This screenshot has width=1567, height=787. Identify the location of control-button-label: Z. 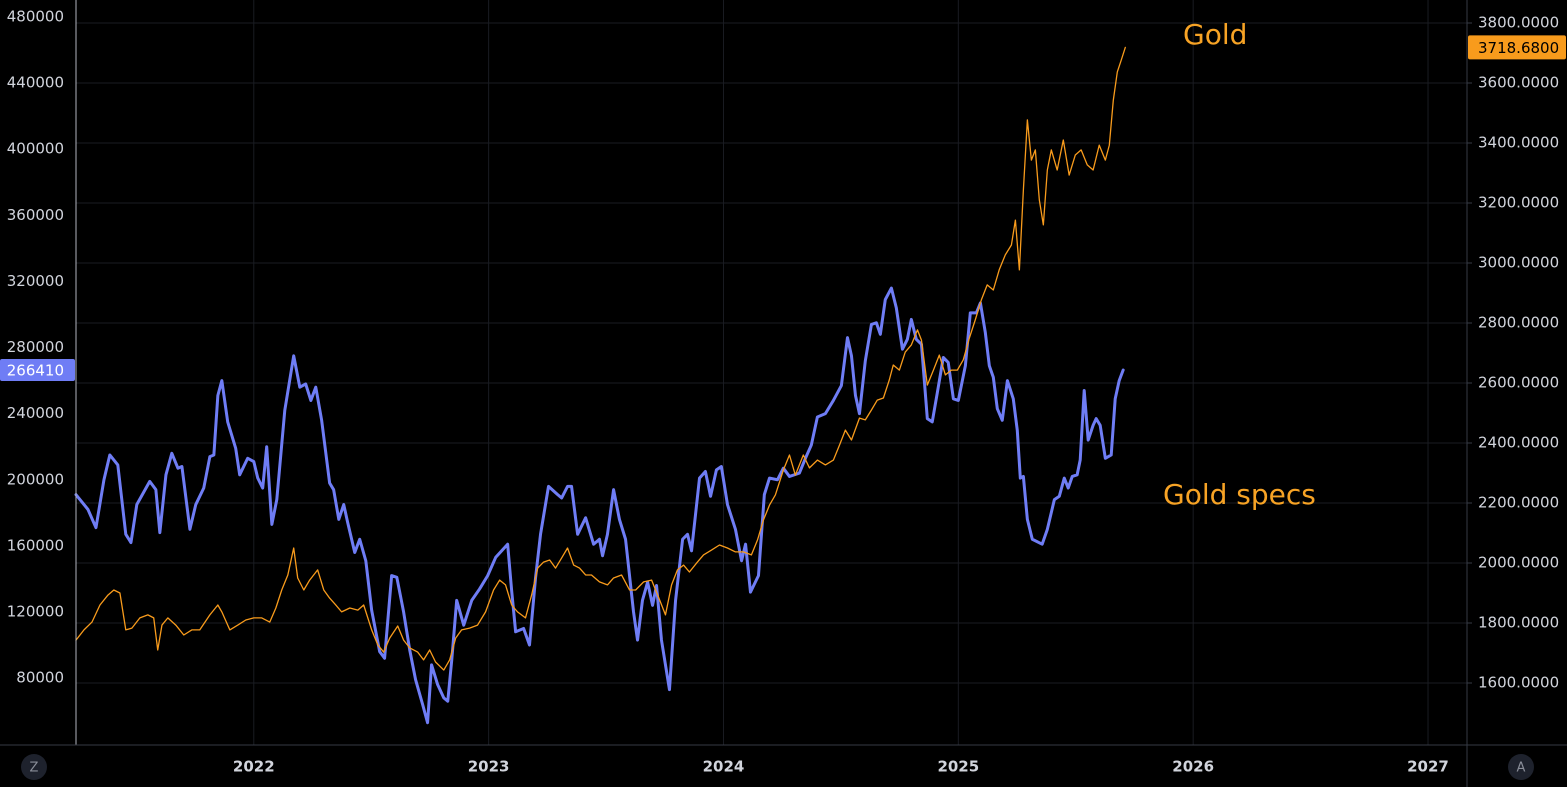
(34, 768).